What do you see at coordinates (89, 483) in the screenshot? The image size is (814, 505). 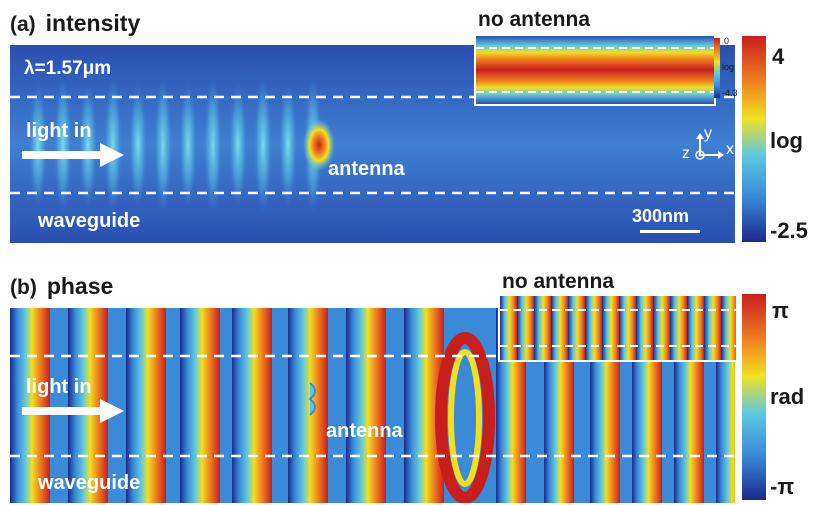 I see `waveguide-label-b: waveguide` at bounding box center [89, 483].